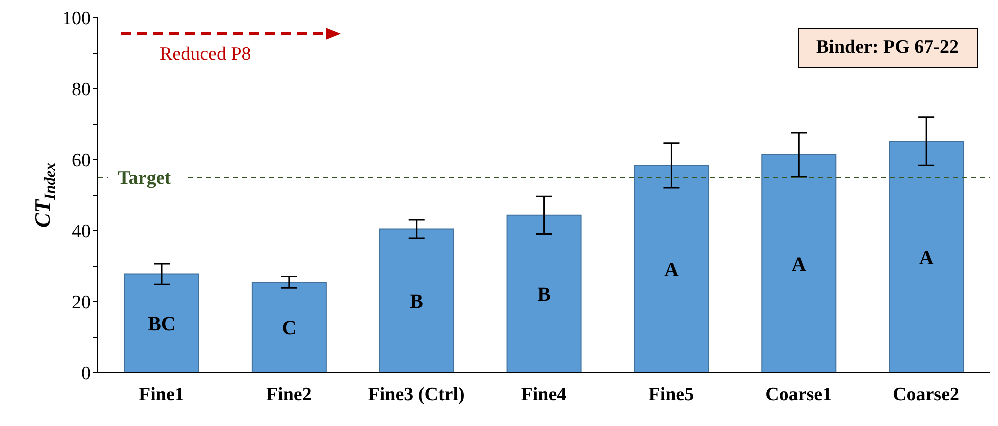 The height and width of the screenshot is (426, 998). I want to click on y-tick-label: 0, so click(86, 374).